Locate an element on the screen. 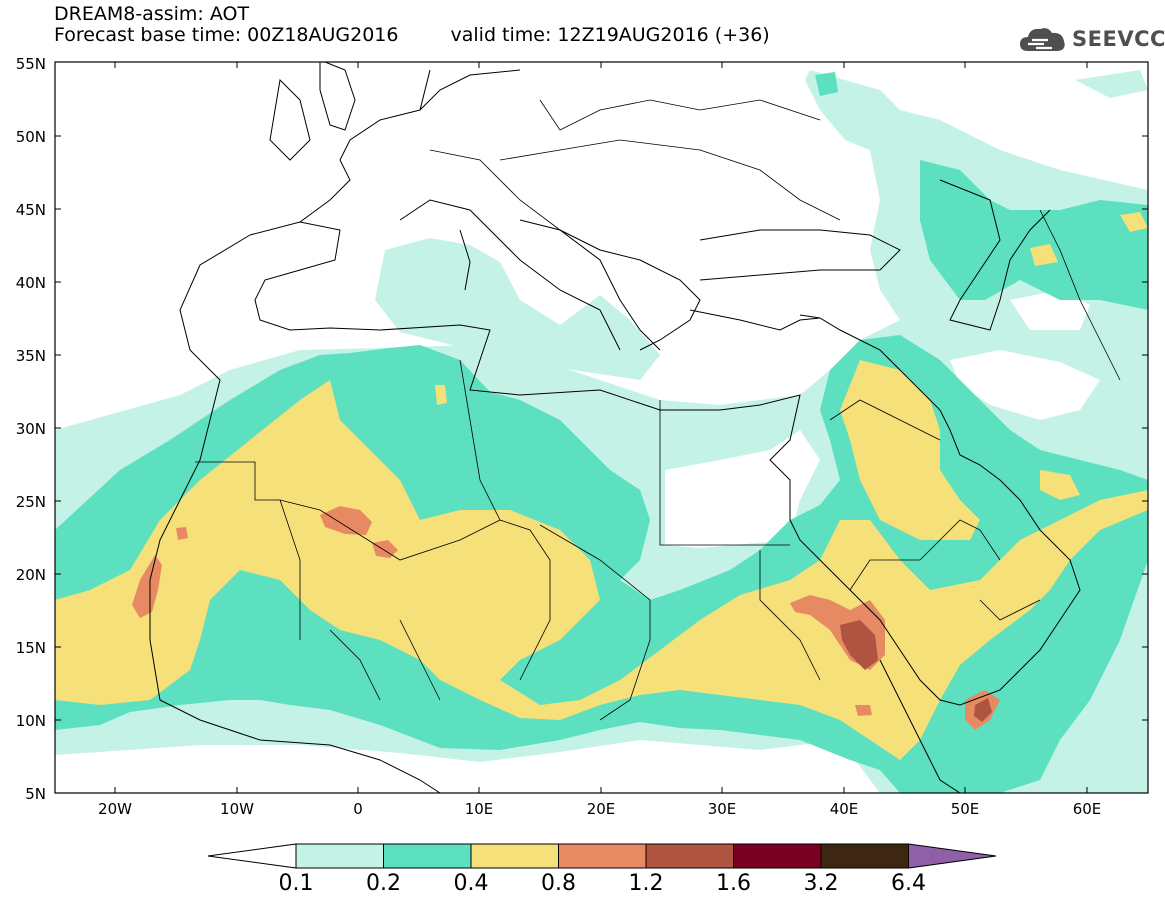 The width and height of the screenshot is (1165, 905). colorbar-label: 1.2 is located at coordinates (646, 883).